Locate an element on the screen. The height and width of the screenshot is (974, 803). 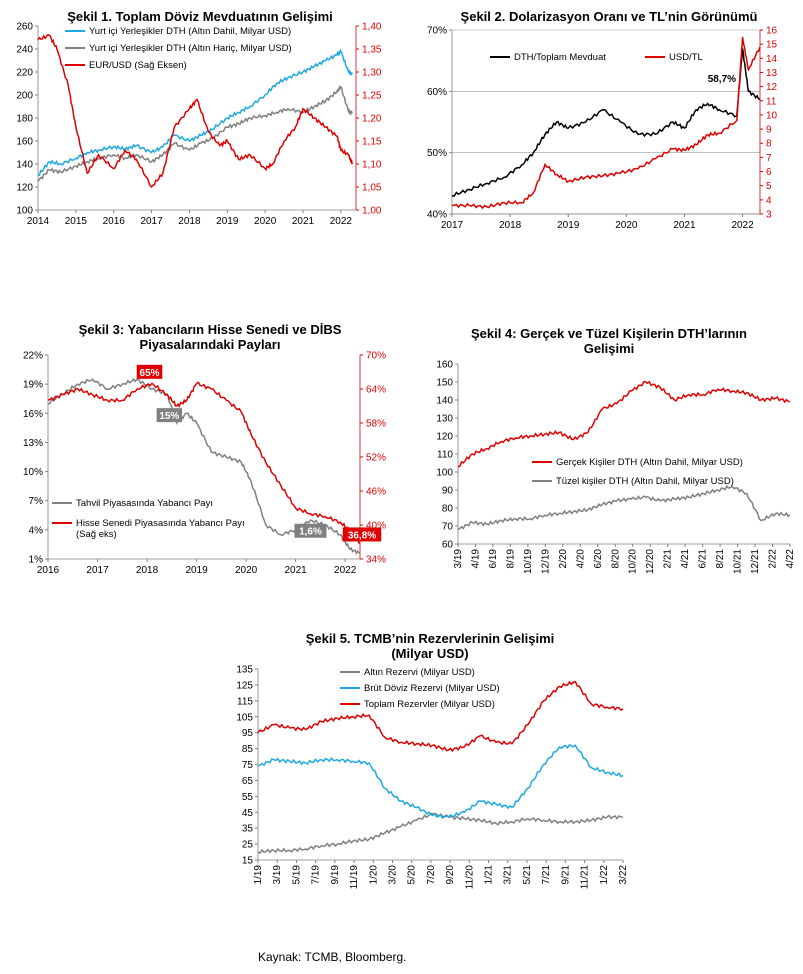
x-tick-label: 11/19 is located at coordinates (354, 877).